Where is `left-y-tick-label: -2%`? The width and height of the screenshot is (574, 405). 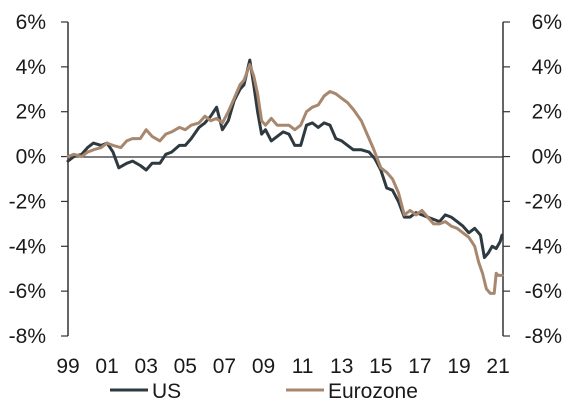 left-y-tick-label: -2% is located at coordinates (27, 201).